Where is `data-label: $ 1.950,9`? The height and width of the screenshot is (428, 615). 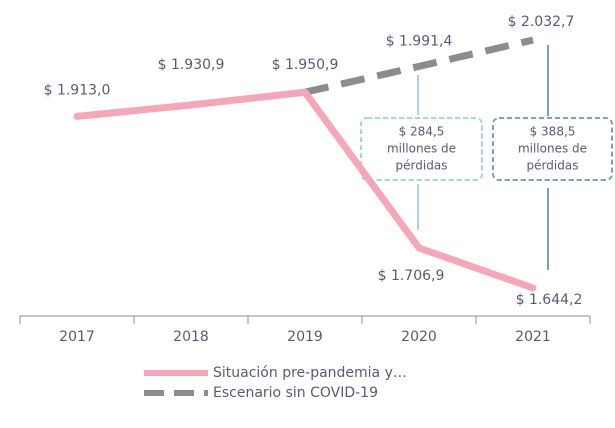
data-label: $ 1.950,9 is located at coordinates (305, 65).